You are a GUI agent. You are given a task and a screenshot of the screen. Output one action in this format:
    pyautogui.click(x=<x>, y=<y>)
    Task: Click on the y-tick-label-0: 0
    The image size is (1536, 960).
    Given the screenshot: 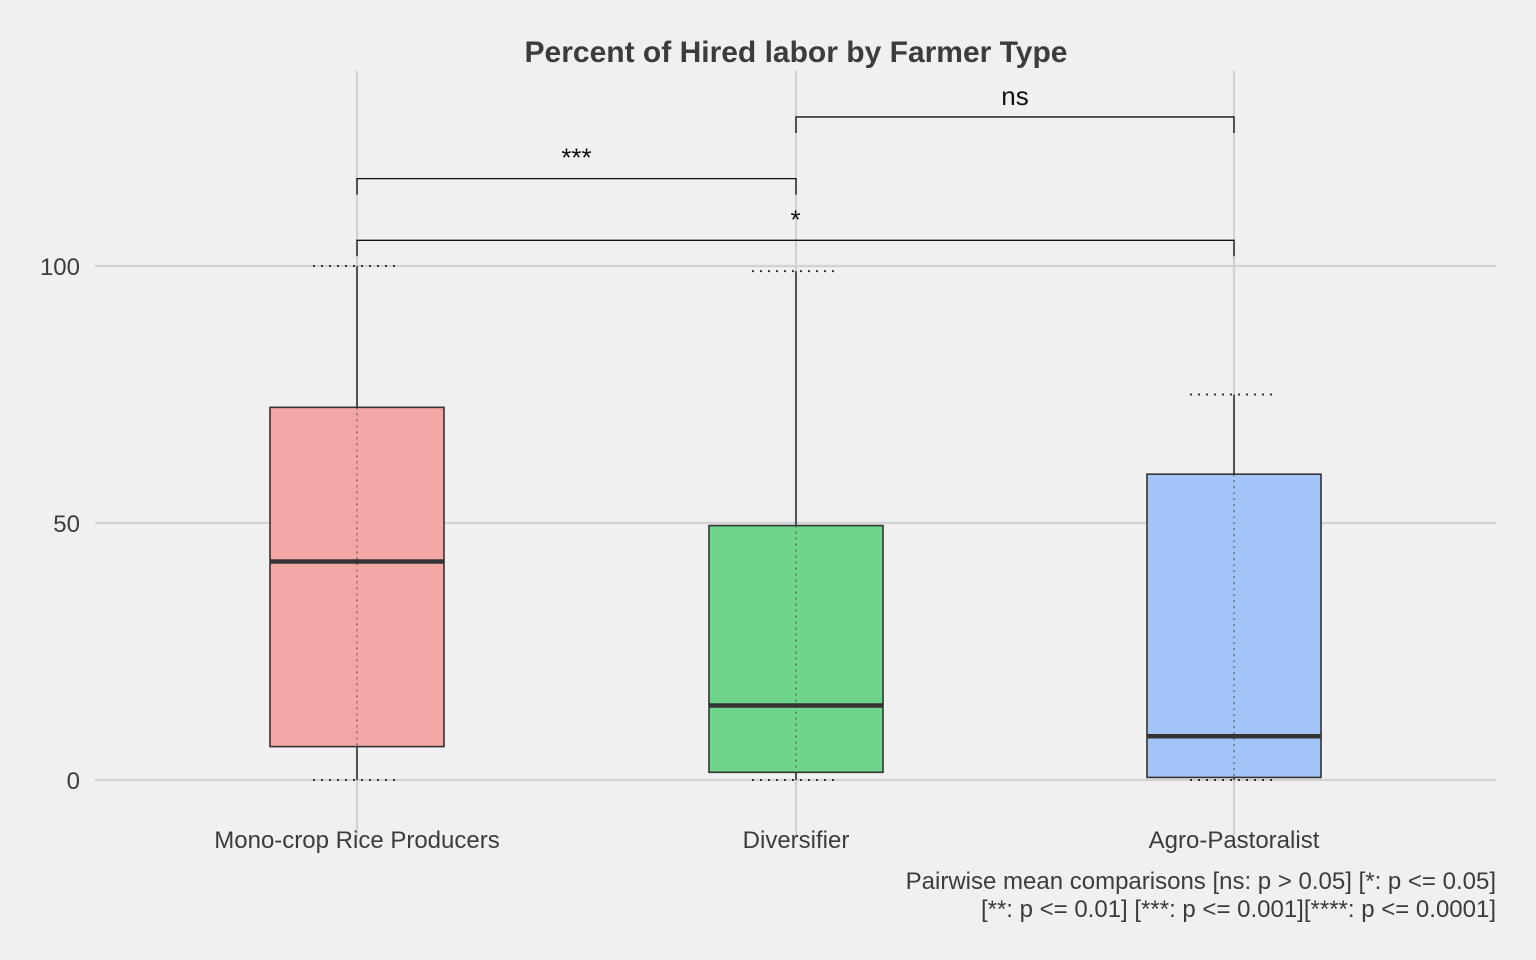 What is the action you would take?
    pyautogui.click(x=73, y=781)
    